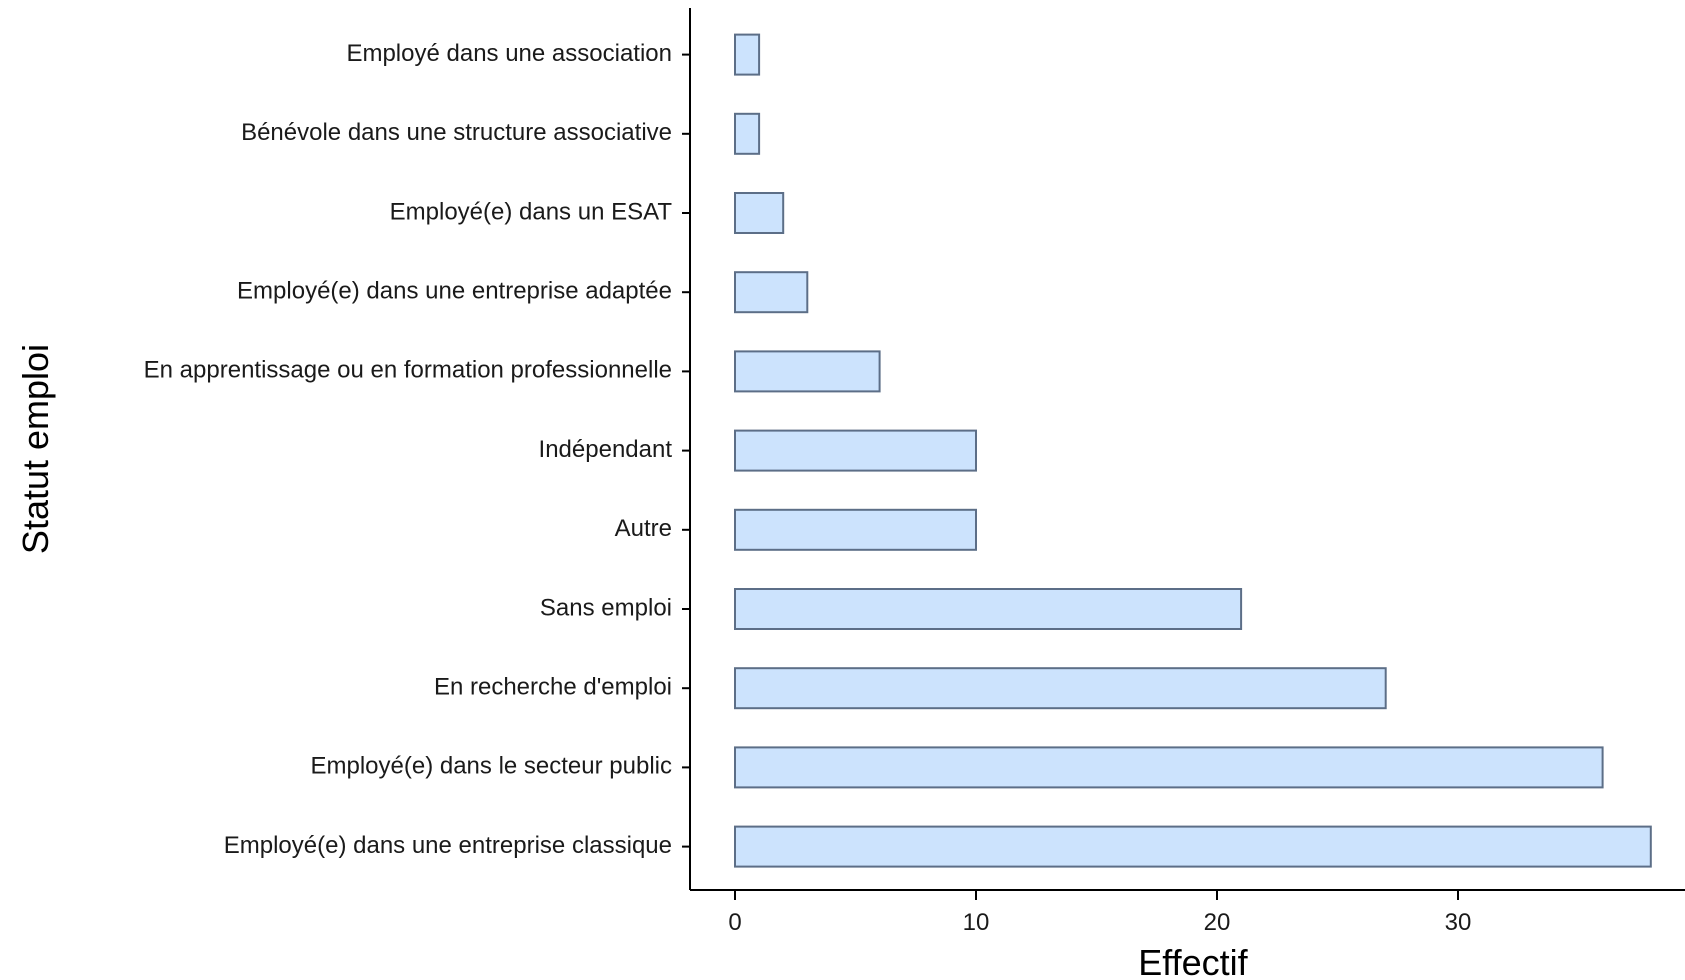  What do you see at coordinates (976, 922) in the screenshot?
I see `x-tick-label: 10` at bounding box center [976, 922].